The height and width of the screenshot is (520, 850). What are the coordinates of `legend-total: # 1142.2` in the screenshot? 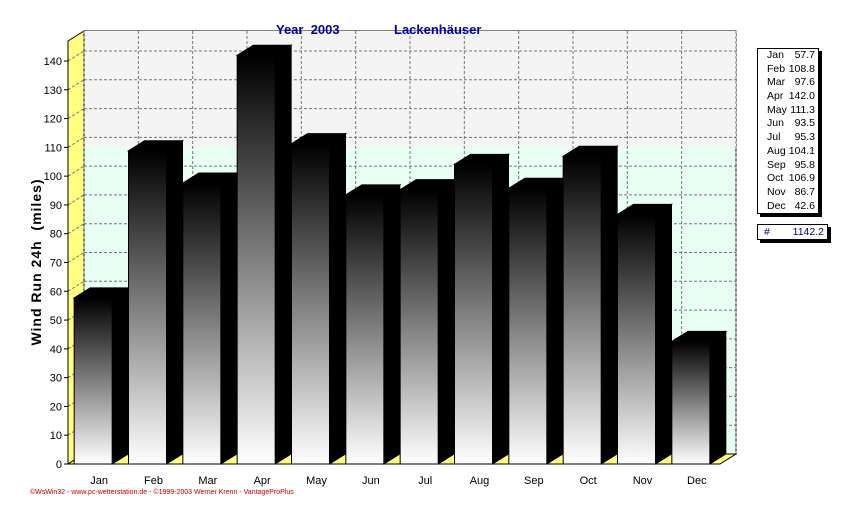 It's located at (792, 232).